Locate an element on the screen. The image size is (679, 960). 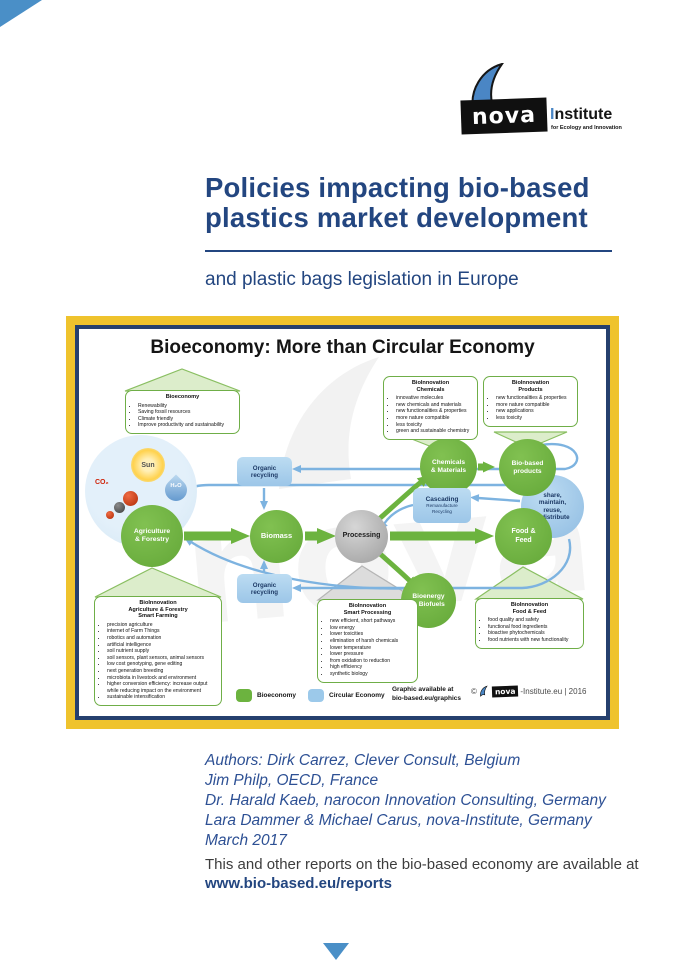
text-line: Food & is located at coordinates (523, 532).